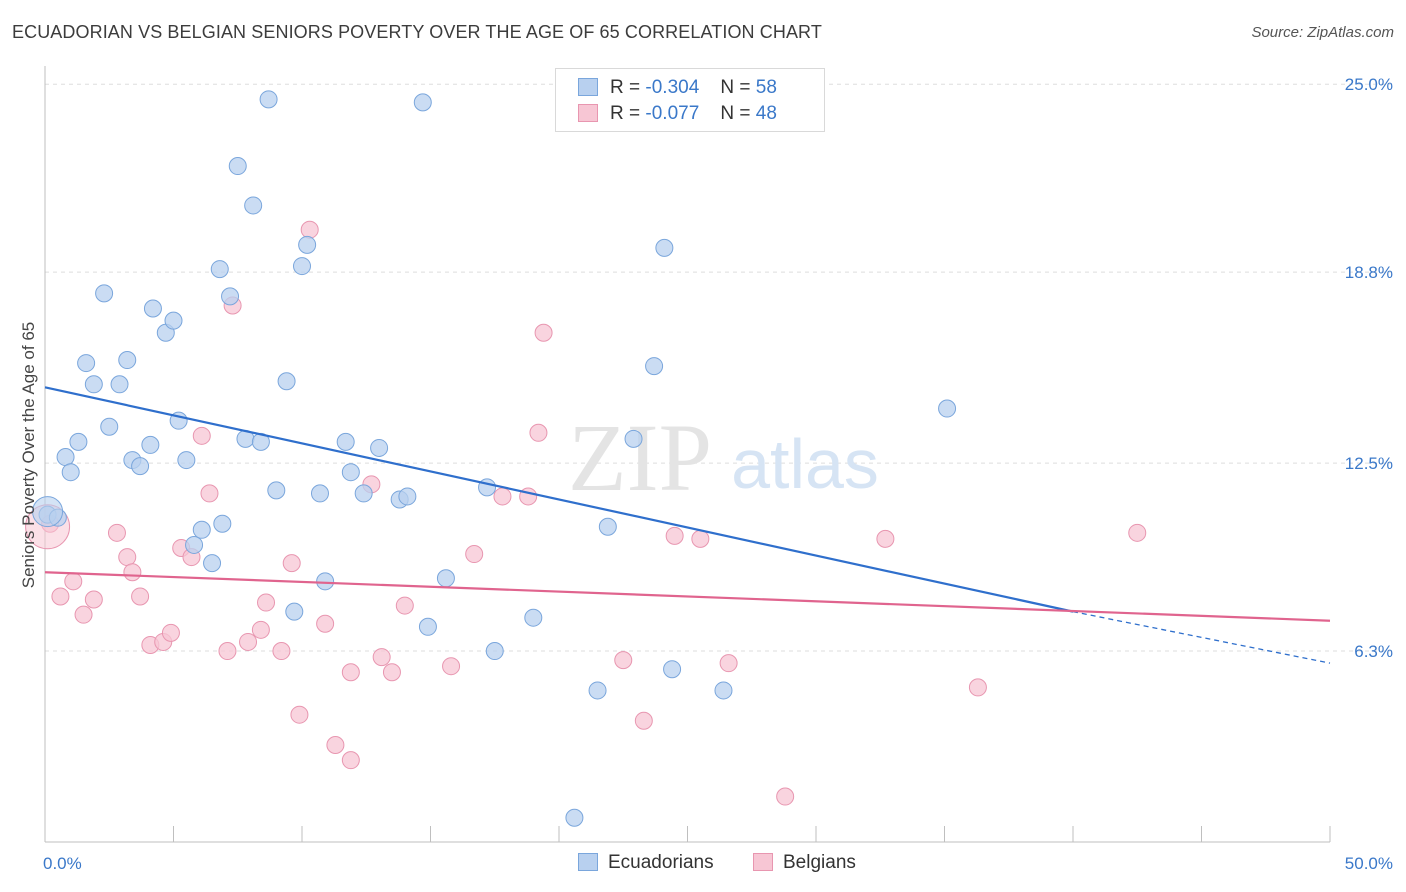  Describe the element at coordinates (640, 457) in the screenshot. I see `watermark-zip: ZIP` at that location.